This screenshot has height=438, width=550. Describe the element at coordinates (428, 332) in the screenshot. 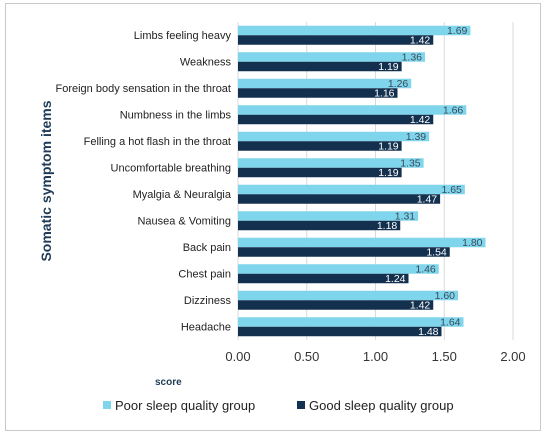

I see `data-label-good: 1.48` at that location.